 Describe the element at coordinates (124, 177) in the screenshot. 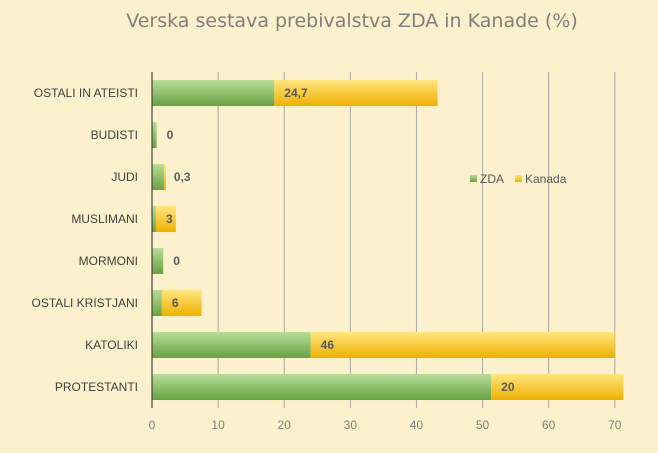

I see `category-label: JUDI` at that location.